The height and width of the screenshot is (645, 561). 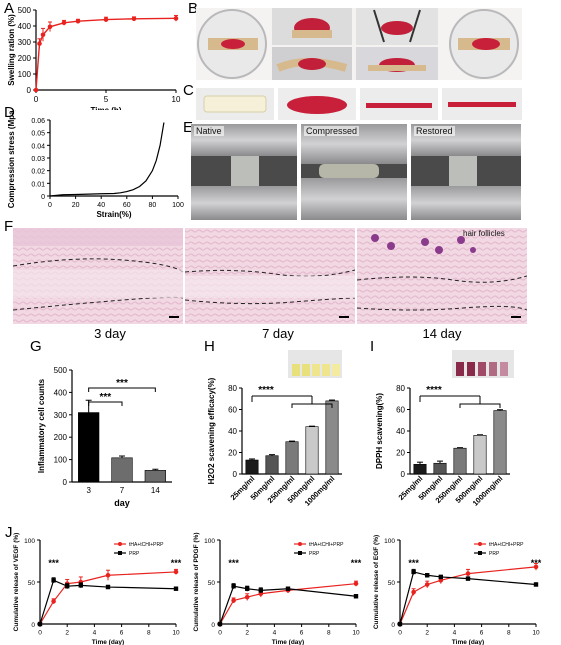 I want to click on panel-label-j: J, so click(x=9, y=532).